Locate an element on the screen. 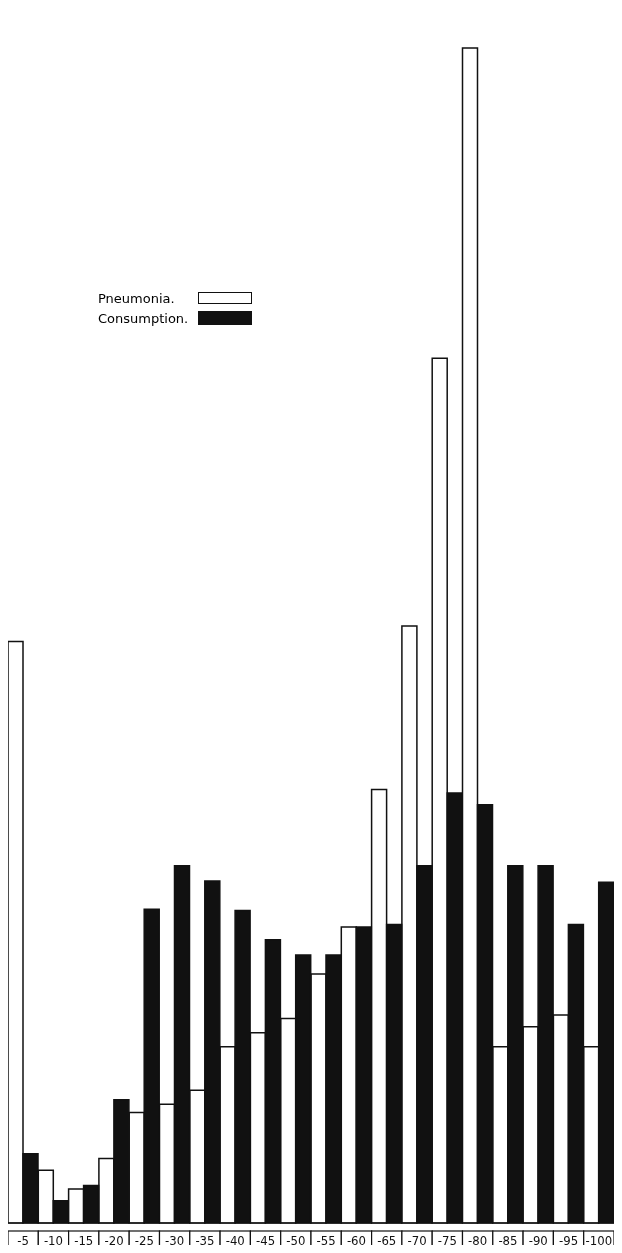 This screenshot has height=1253, width=622. x-tick-label: -75 is located at coordinates (447, 1240).